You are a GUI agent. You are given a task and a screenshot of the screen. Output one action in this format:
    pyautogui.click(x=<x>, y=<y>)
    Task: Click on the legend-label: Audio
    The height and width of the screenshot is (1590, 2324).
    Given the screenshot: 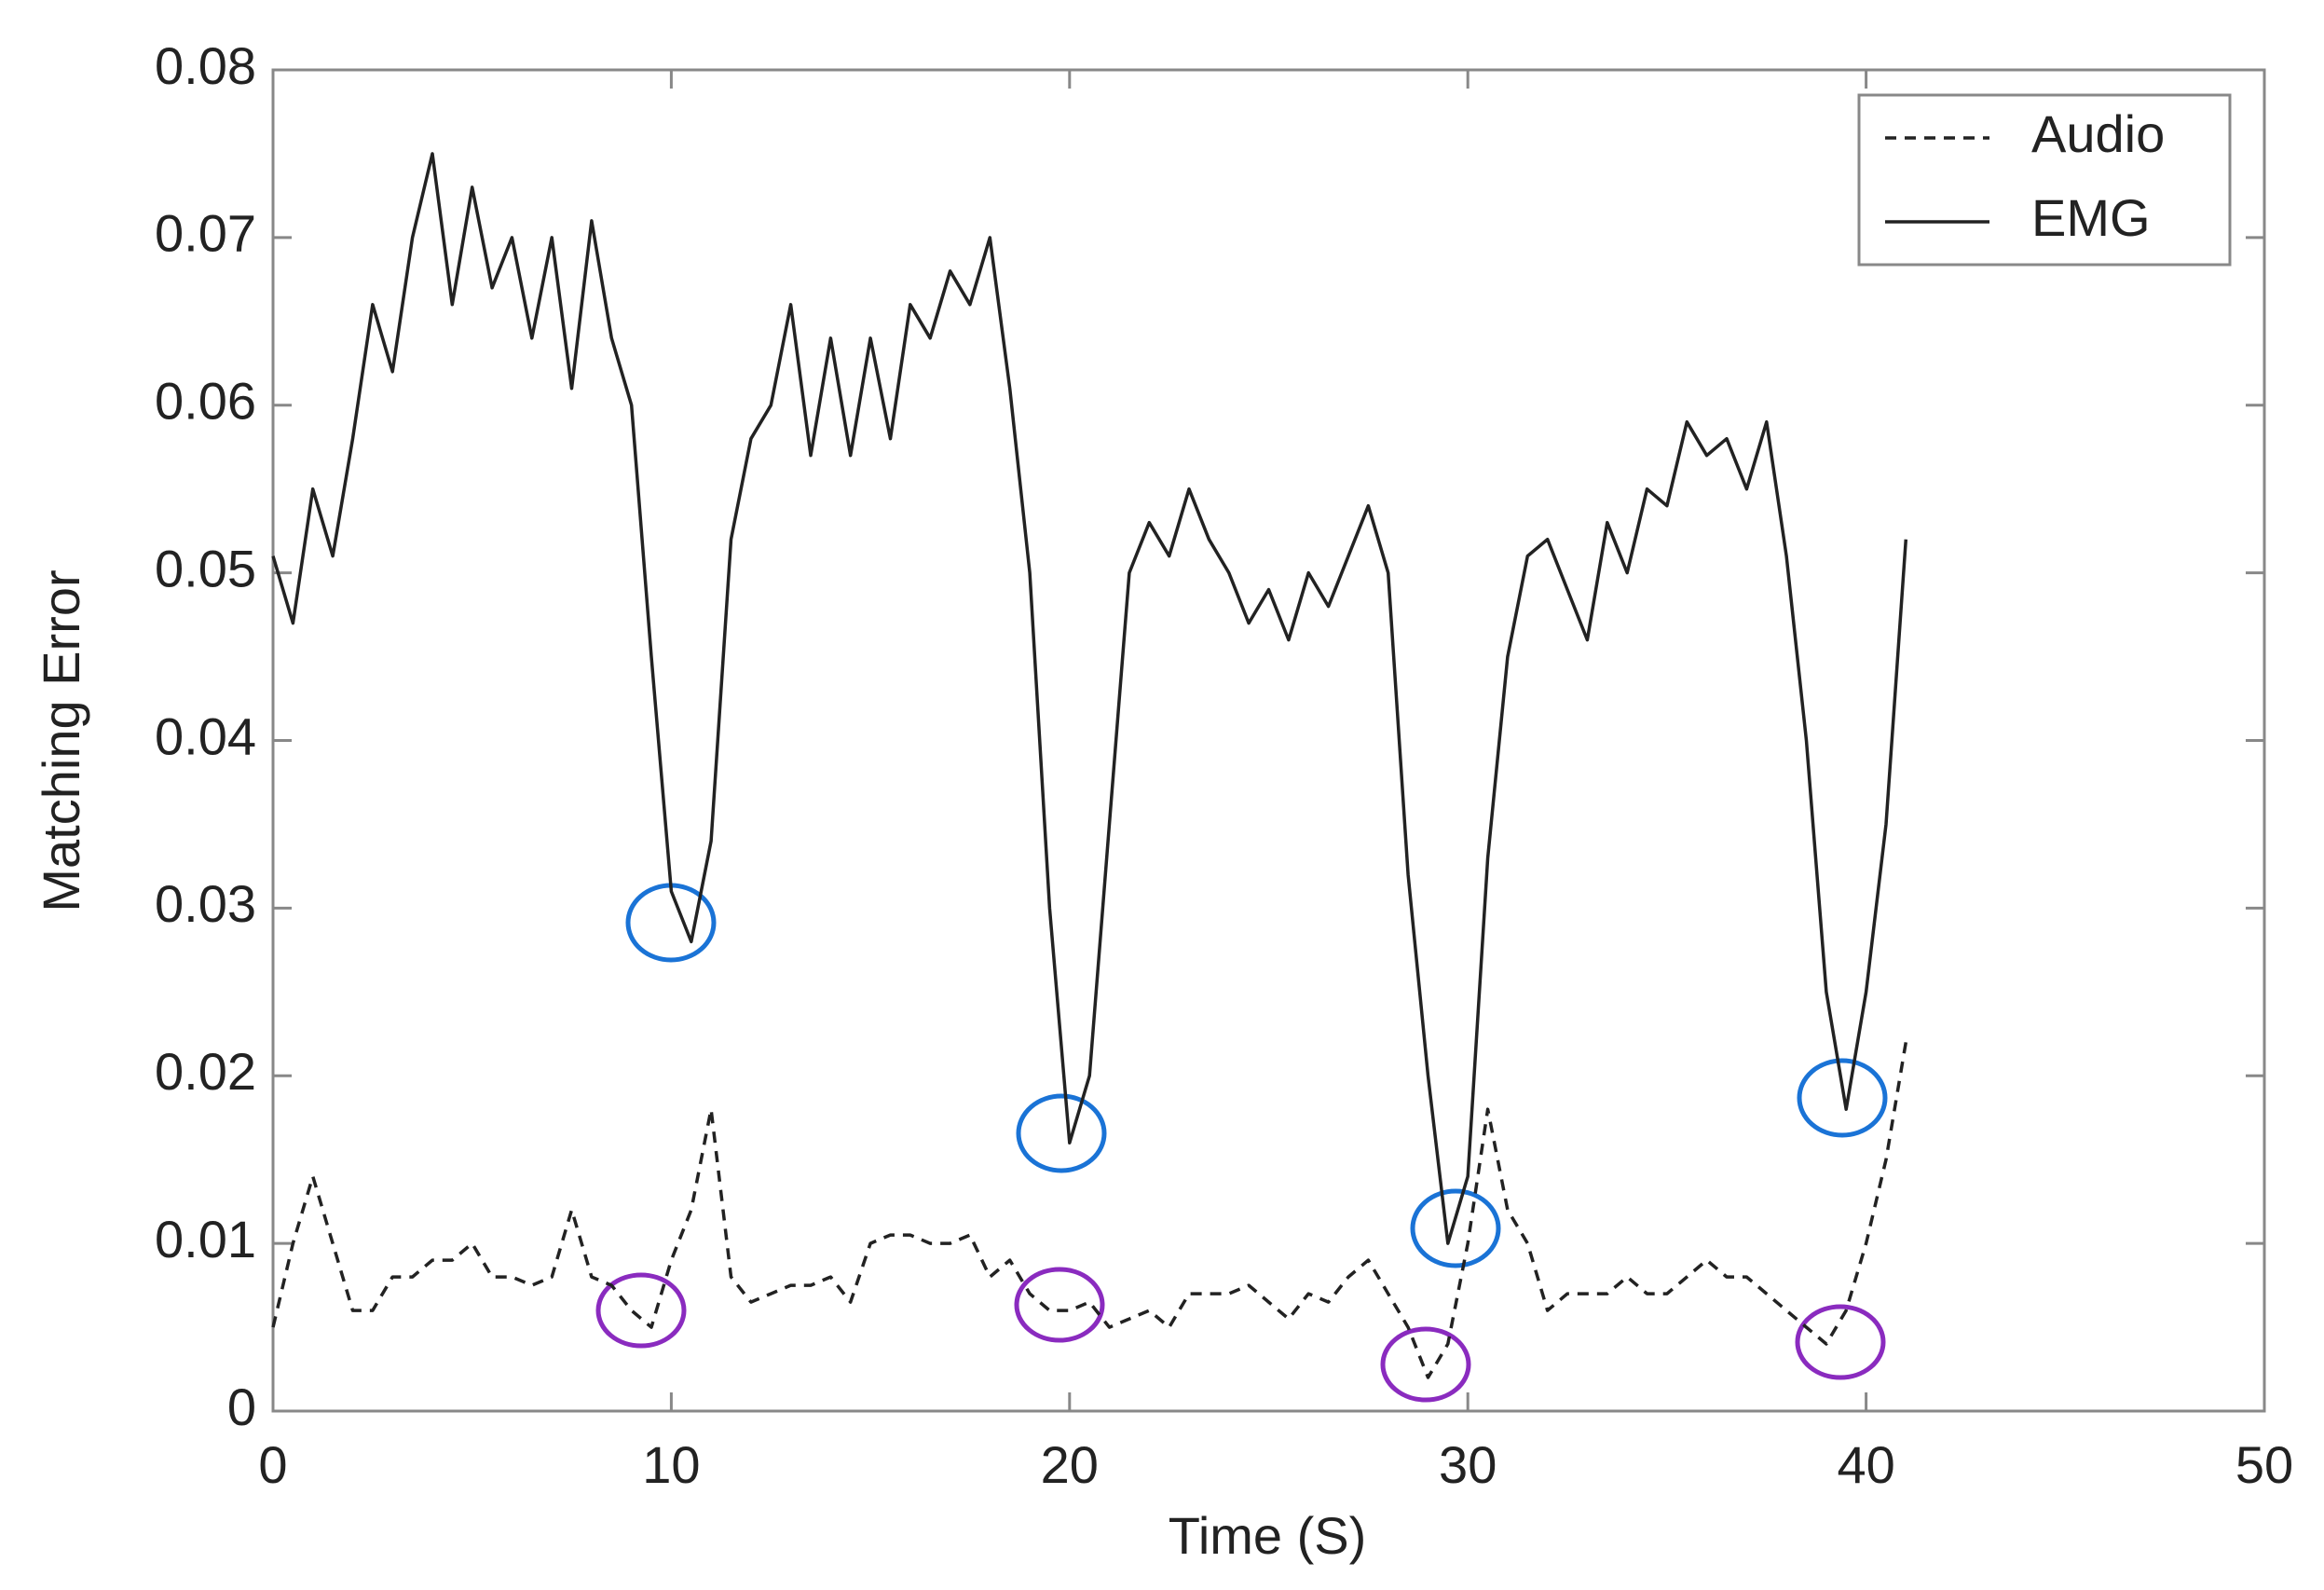 What is the action you would take?
    pyautogui.click(x=2098, y=134)
    